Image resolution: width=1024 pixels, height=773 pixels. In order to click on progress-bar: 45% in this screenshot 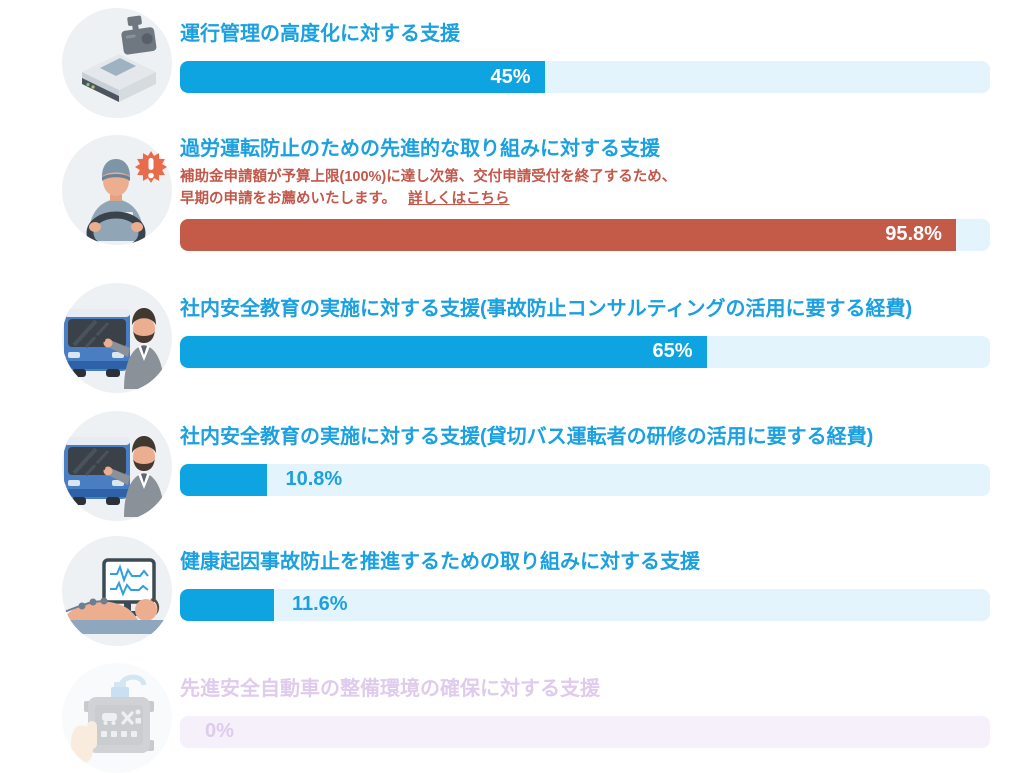, I will do `click(585, 77)`.